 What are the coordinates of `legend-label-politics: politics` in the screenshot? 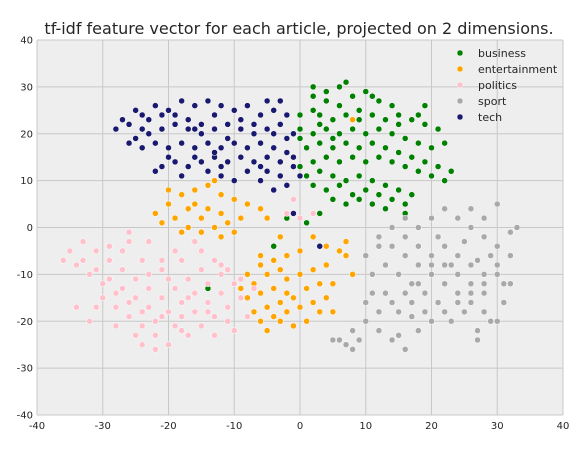 It's located at (497, 85).